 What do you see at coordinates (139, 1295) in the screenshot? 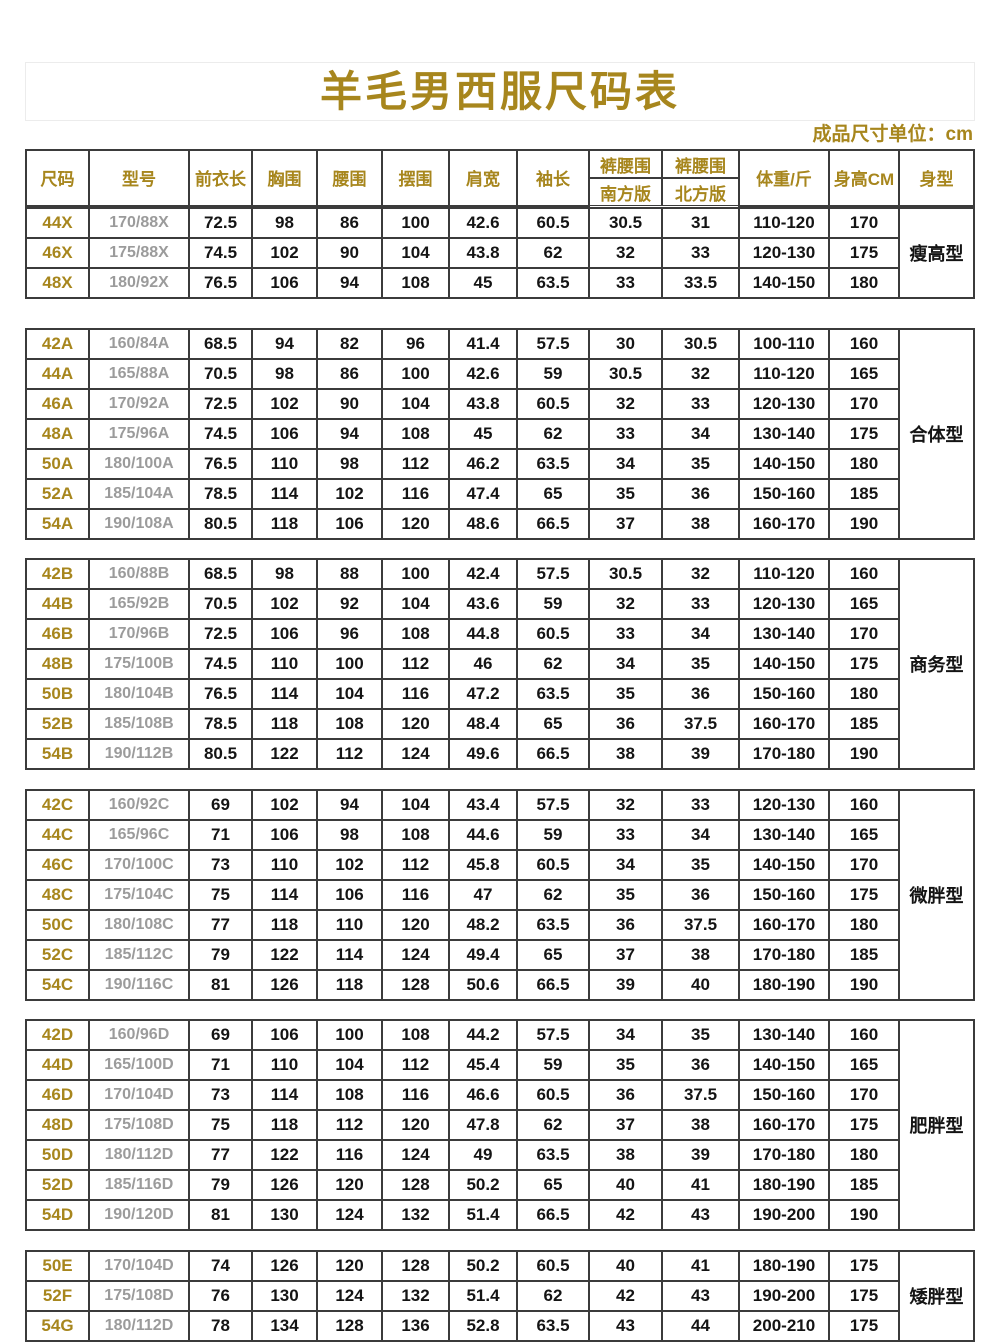
I see `model-cell: 175/108D` at bounding box center [139, 1295].